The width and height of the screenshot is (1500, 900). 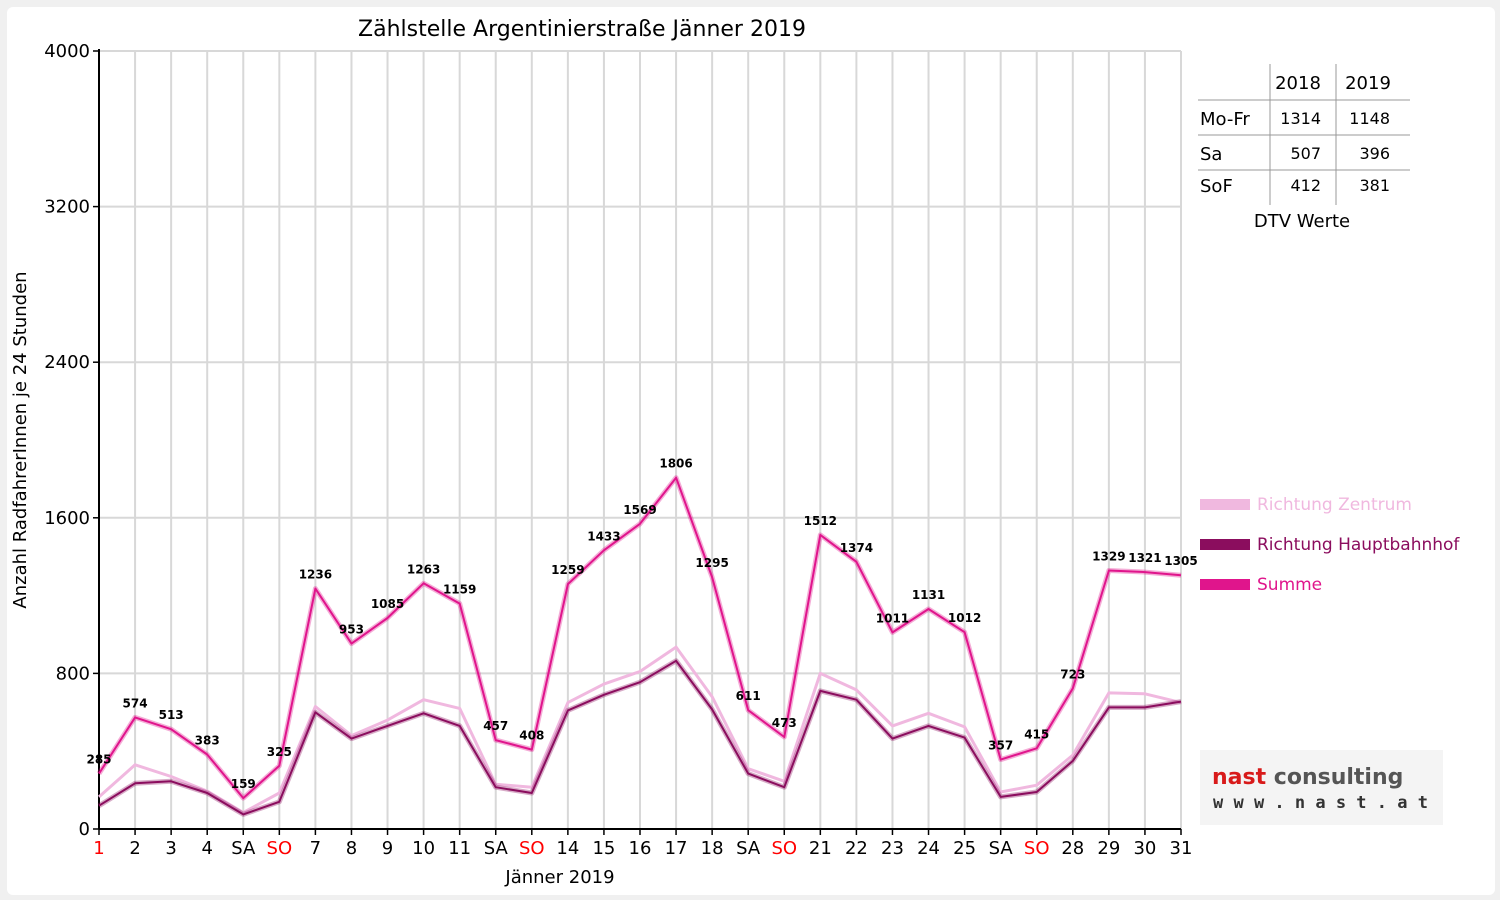 I want to click on x-tick-label: 24, so click(x=928, y=848).